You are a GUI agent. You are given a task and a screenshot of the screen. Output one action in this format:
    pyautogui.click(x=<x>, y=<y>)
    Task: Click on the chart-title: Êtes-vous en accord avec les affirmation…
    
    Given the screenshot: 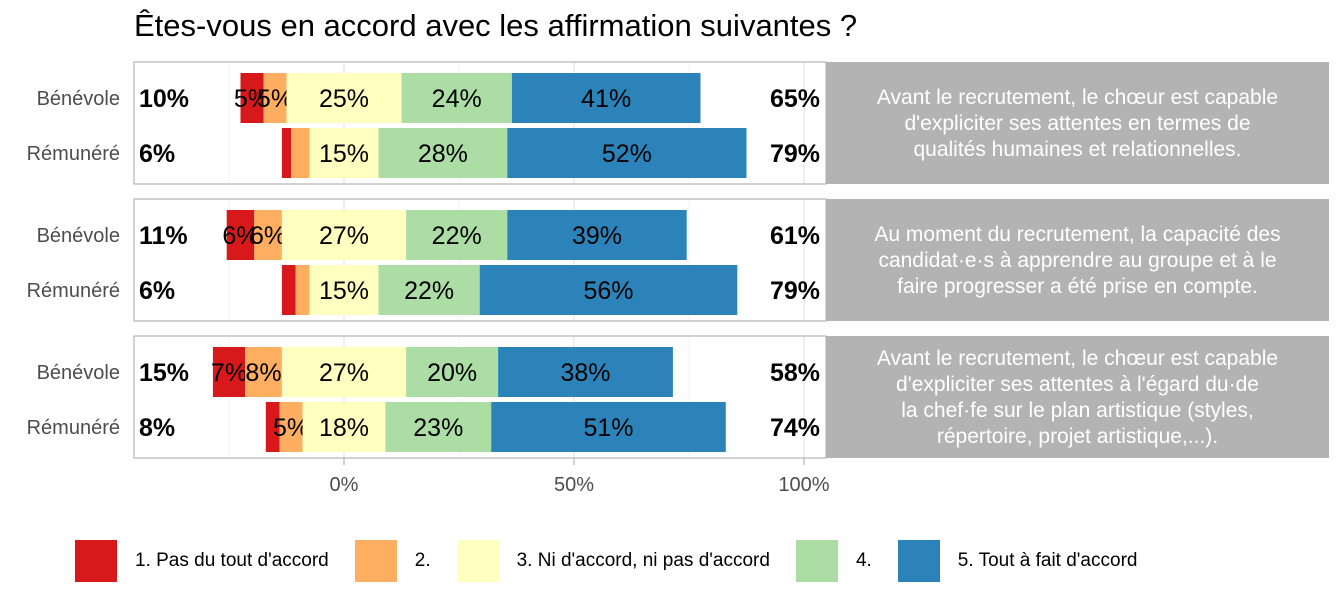 What is the action you would take?
    pyautogui.click(x=496, y=25)
    